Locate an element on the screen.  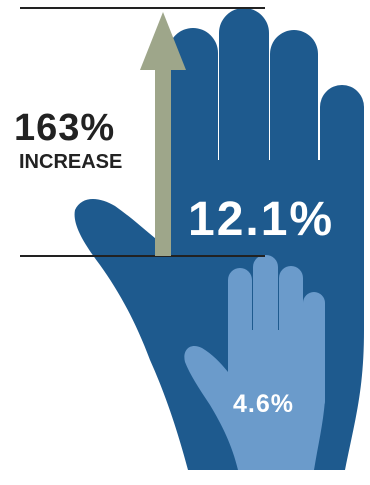
large-hand-value-label: 12.1% is located at coordinates (261, 219).